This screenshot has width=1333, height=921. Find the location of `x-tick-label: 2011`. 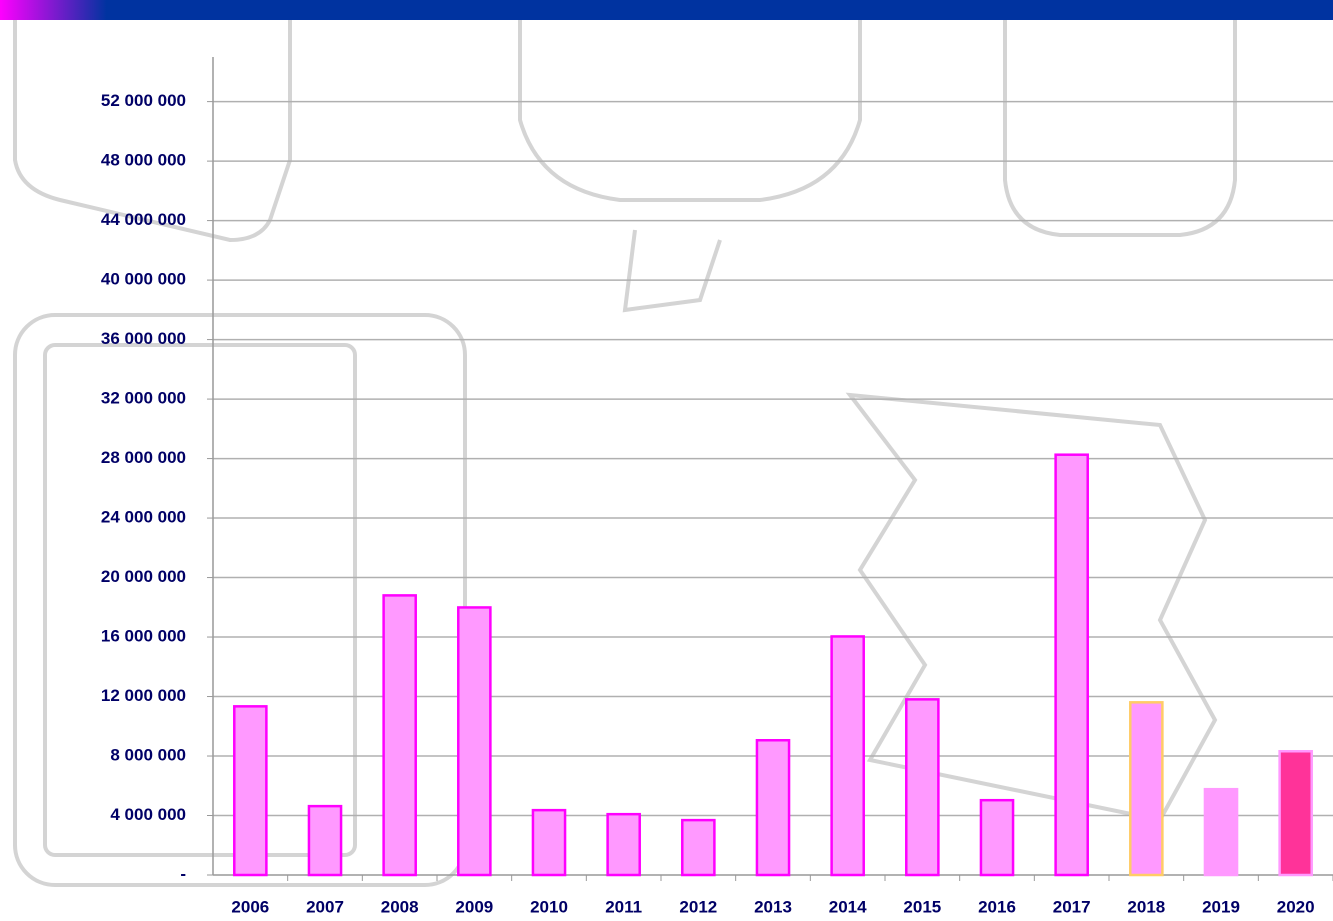

x-tick-label: 2011 is located at coordinates (623, 906).